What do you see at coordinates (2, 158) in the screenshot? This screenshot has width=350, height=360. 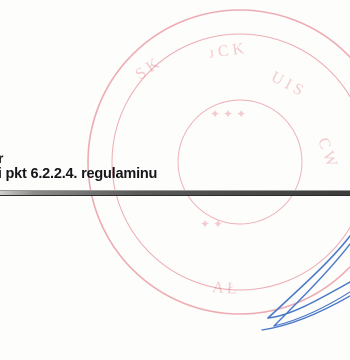 I see `text-line-fragment: r` at bounding box center [2, 158].